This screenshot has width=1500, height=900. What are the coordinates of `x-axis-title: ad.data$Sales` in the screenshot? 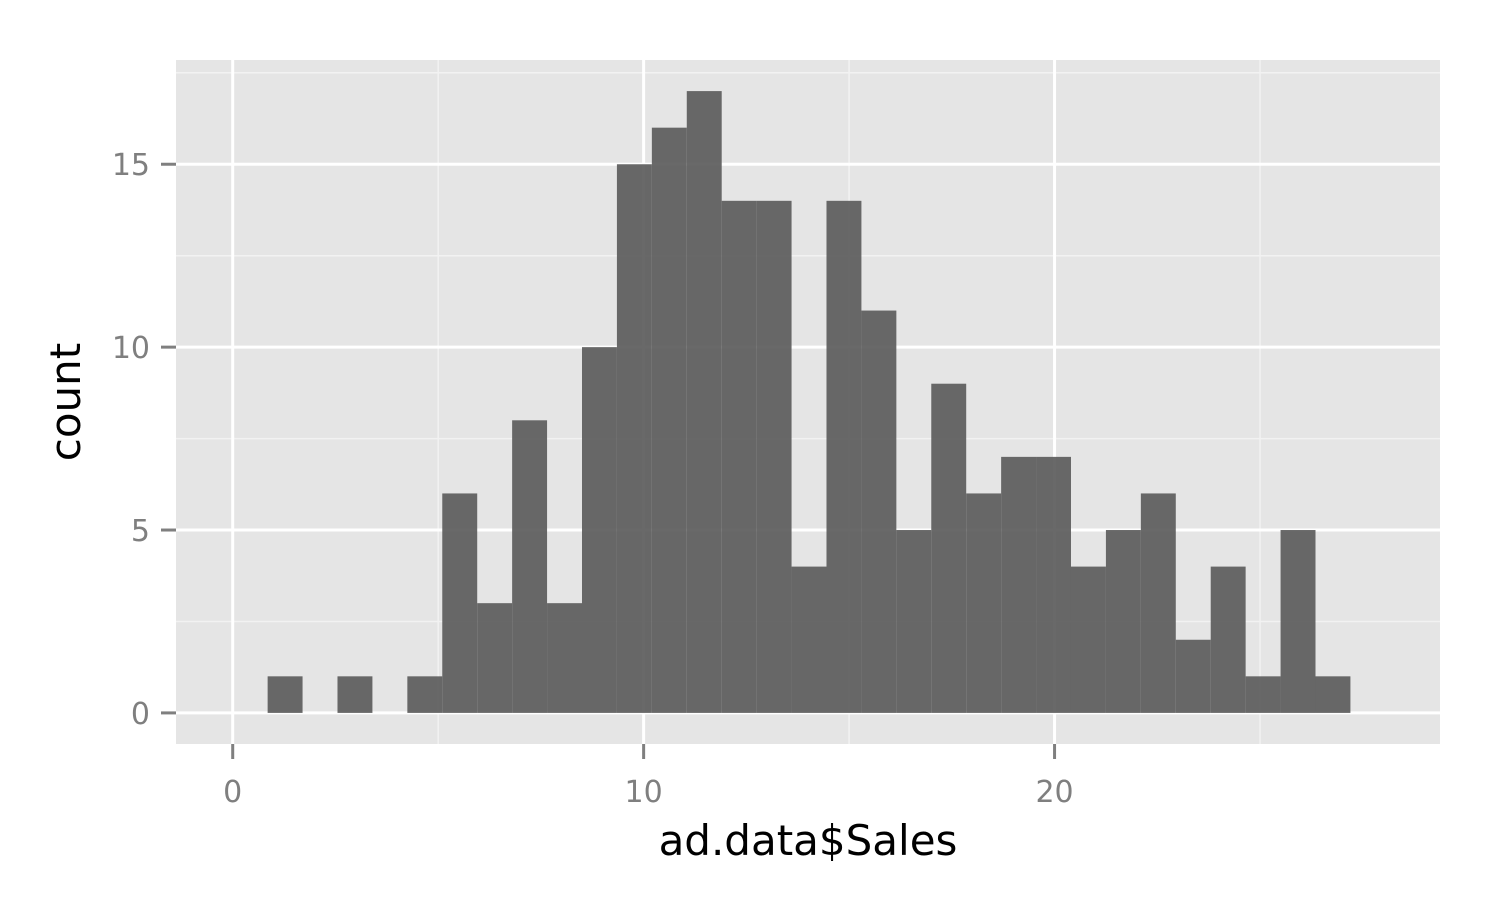 It's located at (808, 840).